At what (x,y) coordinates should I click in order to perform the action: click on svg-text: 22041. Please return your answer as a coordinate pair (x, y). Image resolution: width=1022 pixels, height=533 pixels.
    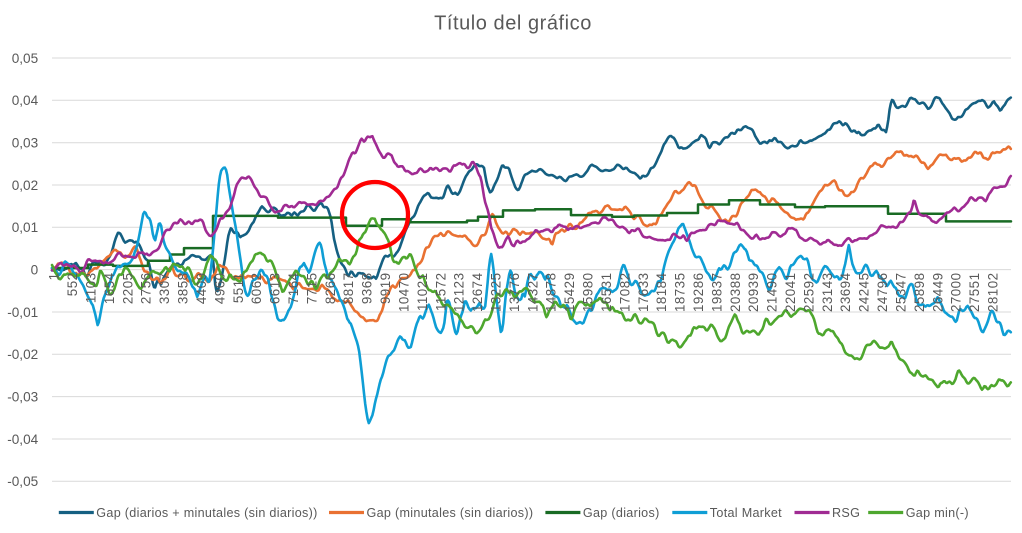
    Looking at the image, I should click on (790, 293).